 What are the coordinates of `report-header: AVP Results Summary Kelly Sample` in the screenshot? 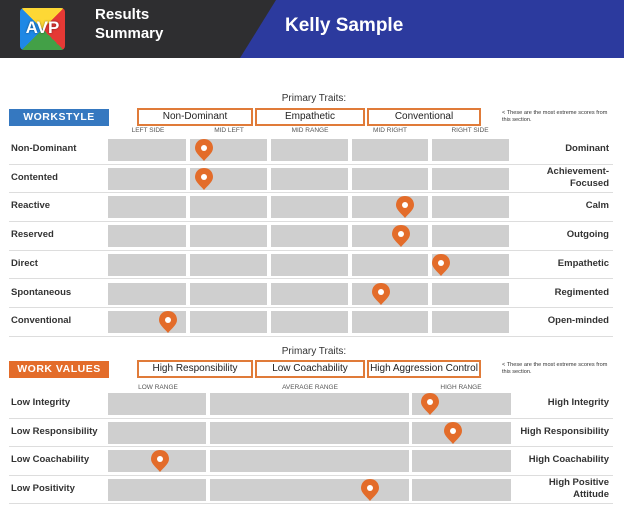 It's located at (312, 29).